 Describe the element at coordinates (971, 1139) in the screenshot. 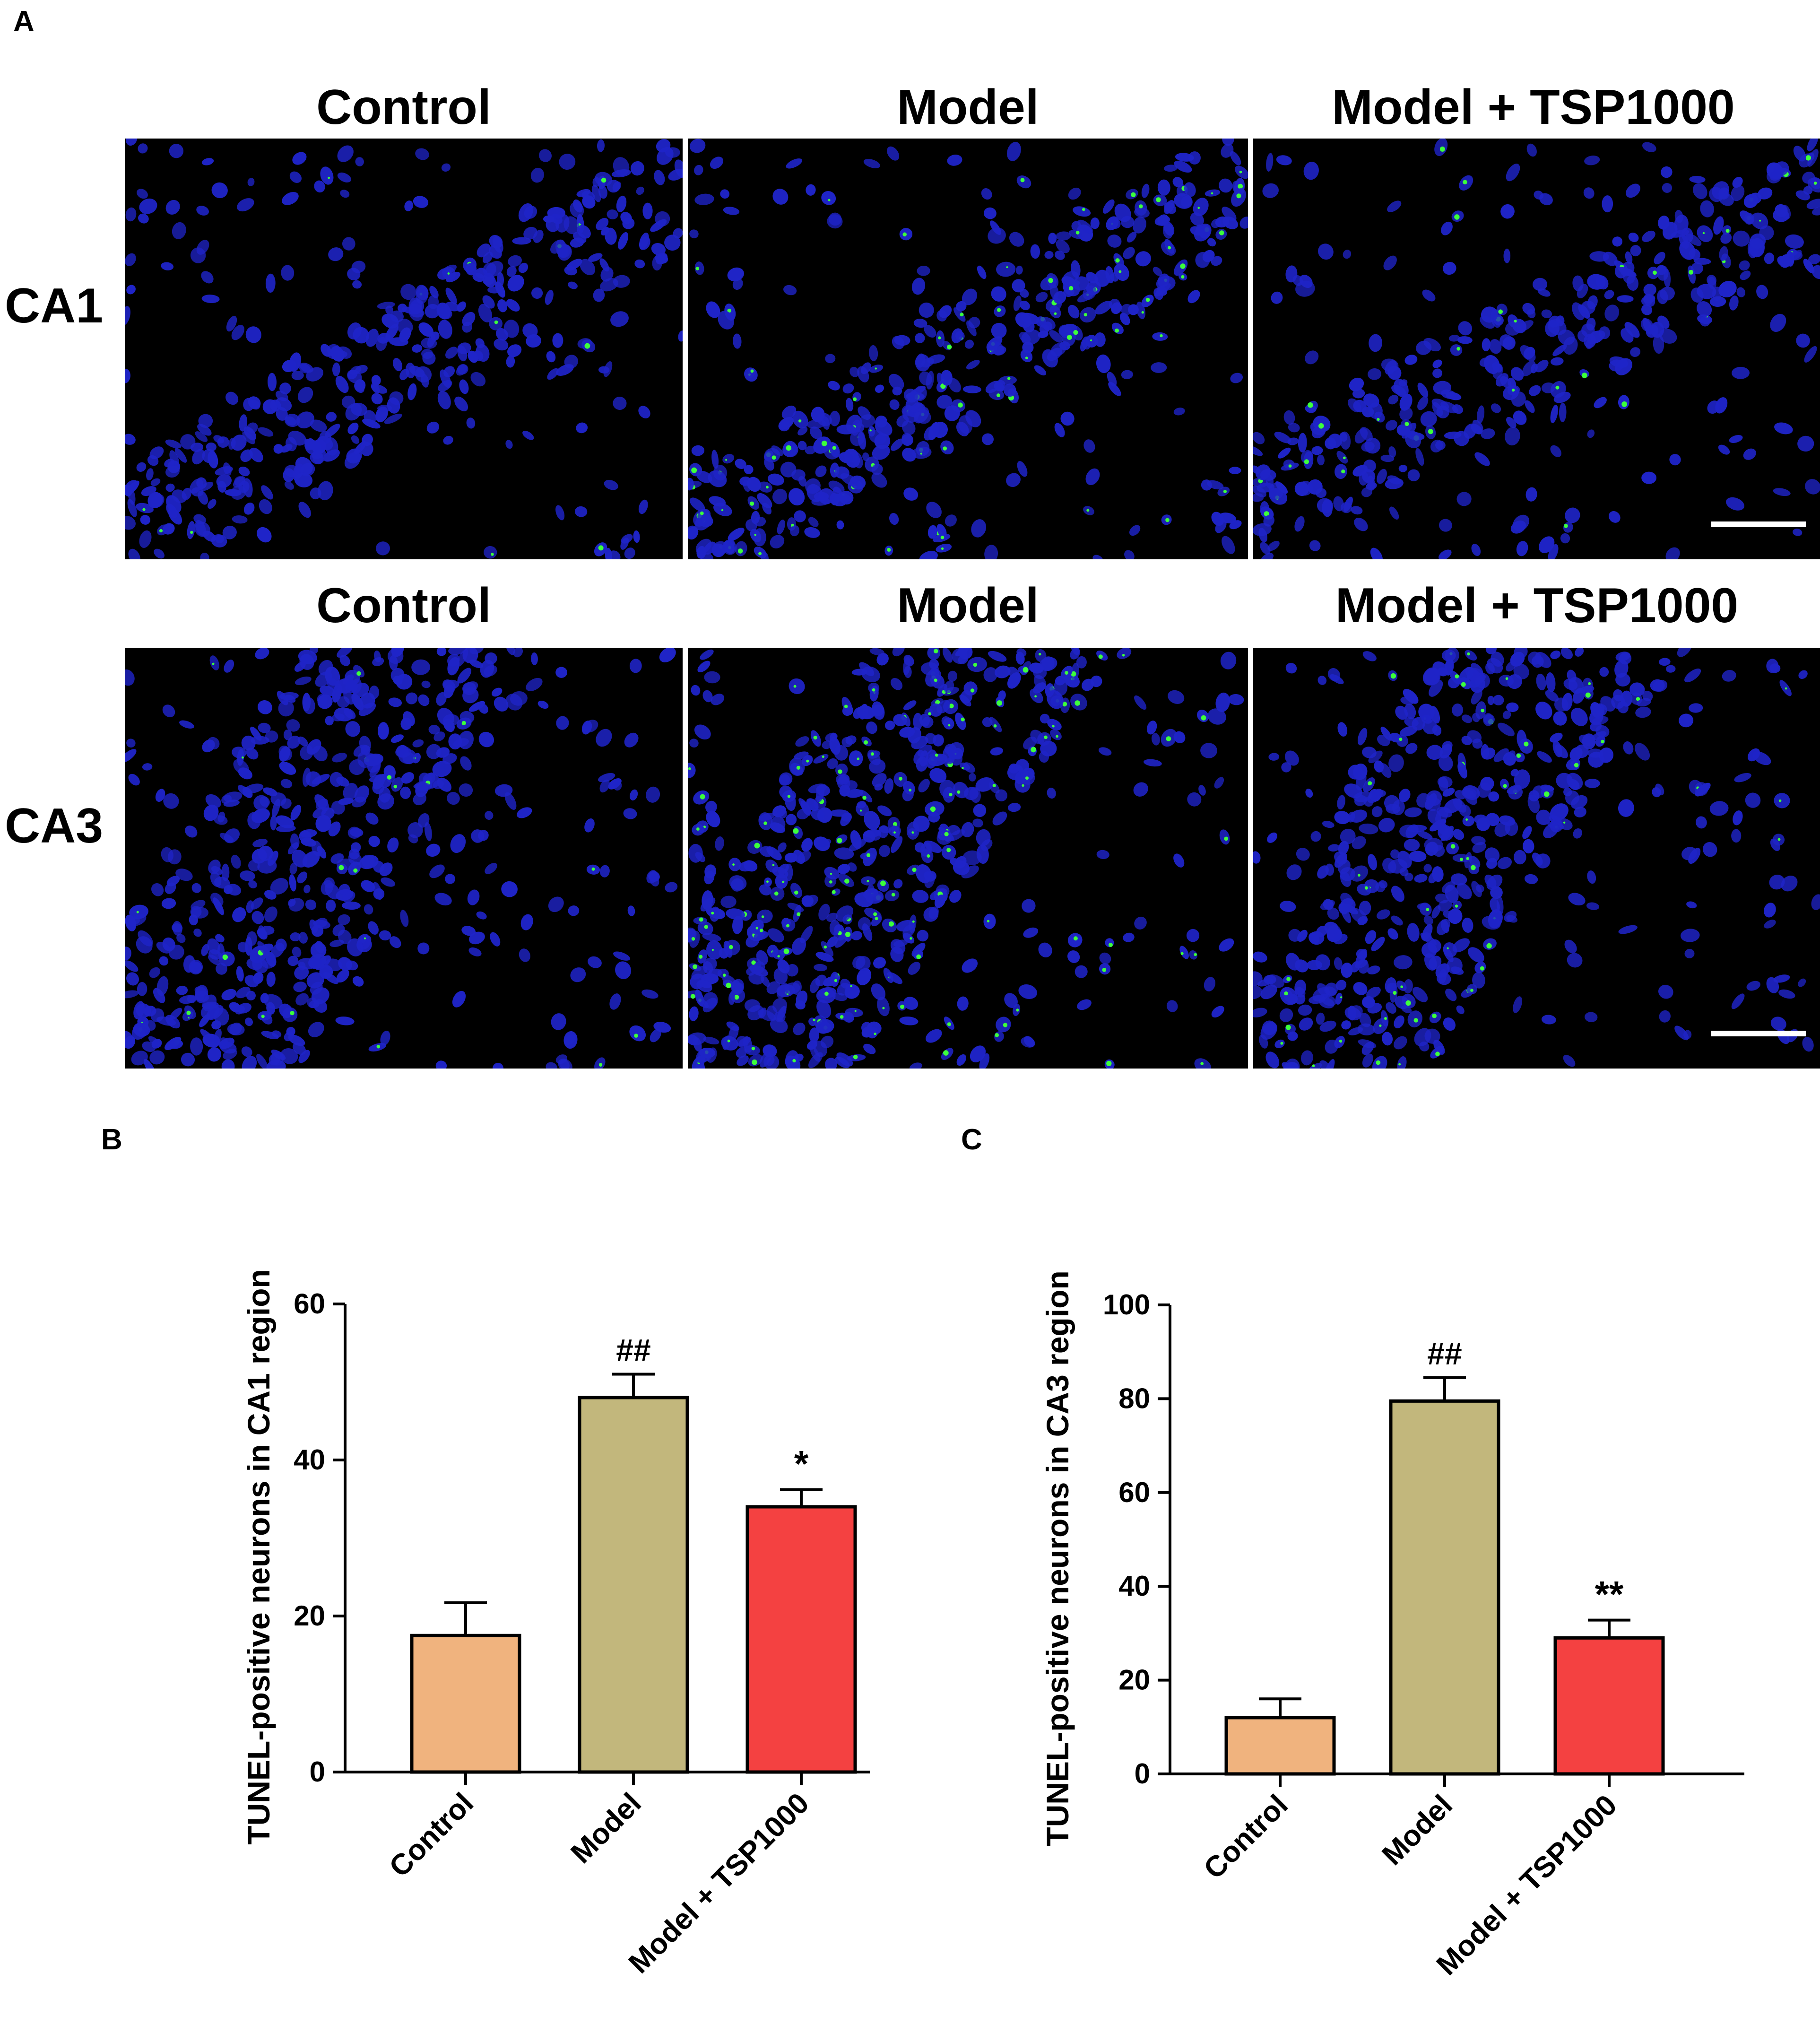

I see `panel-label-c: C` at that location.